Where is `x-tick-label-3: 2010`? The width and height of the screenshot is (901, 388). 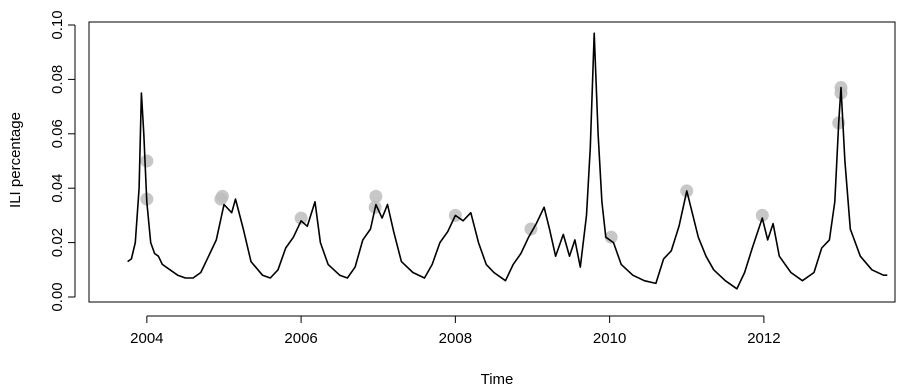
x-tick-label-3: 2010 is located at coordinates (609, 338).